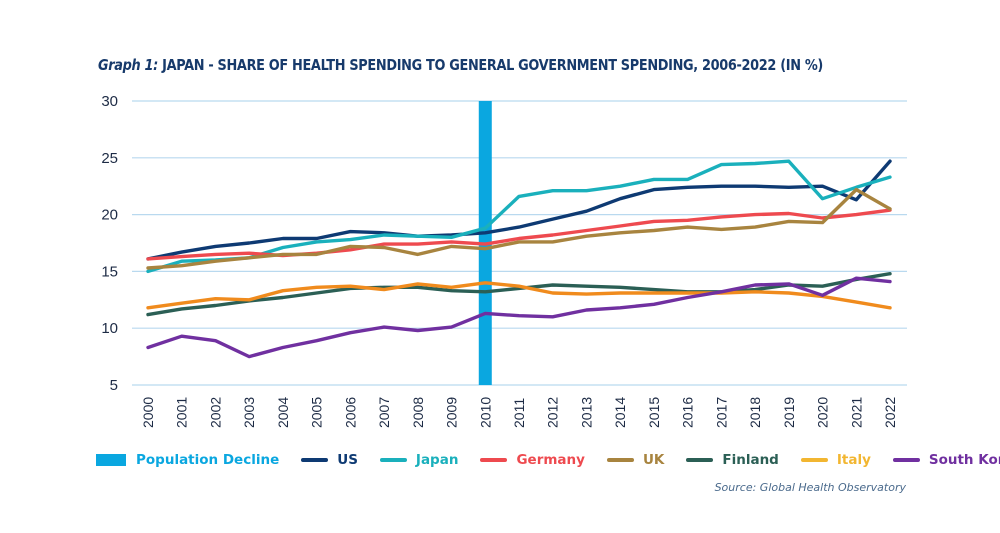 This screenshot has width=1000, height=533. I want to click on x-tick-label: 2008, so click(418, 412).